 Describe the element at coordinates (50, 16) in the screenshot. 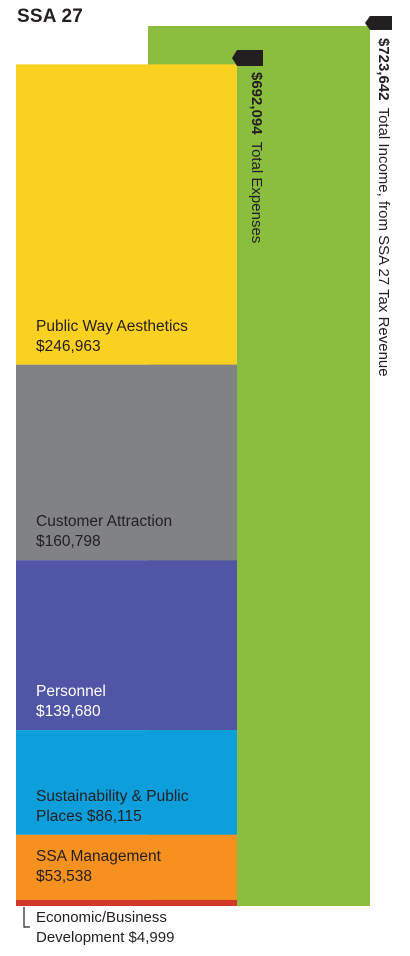

I see `chart-title: SSA 27` at that location.